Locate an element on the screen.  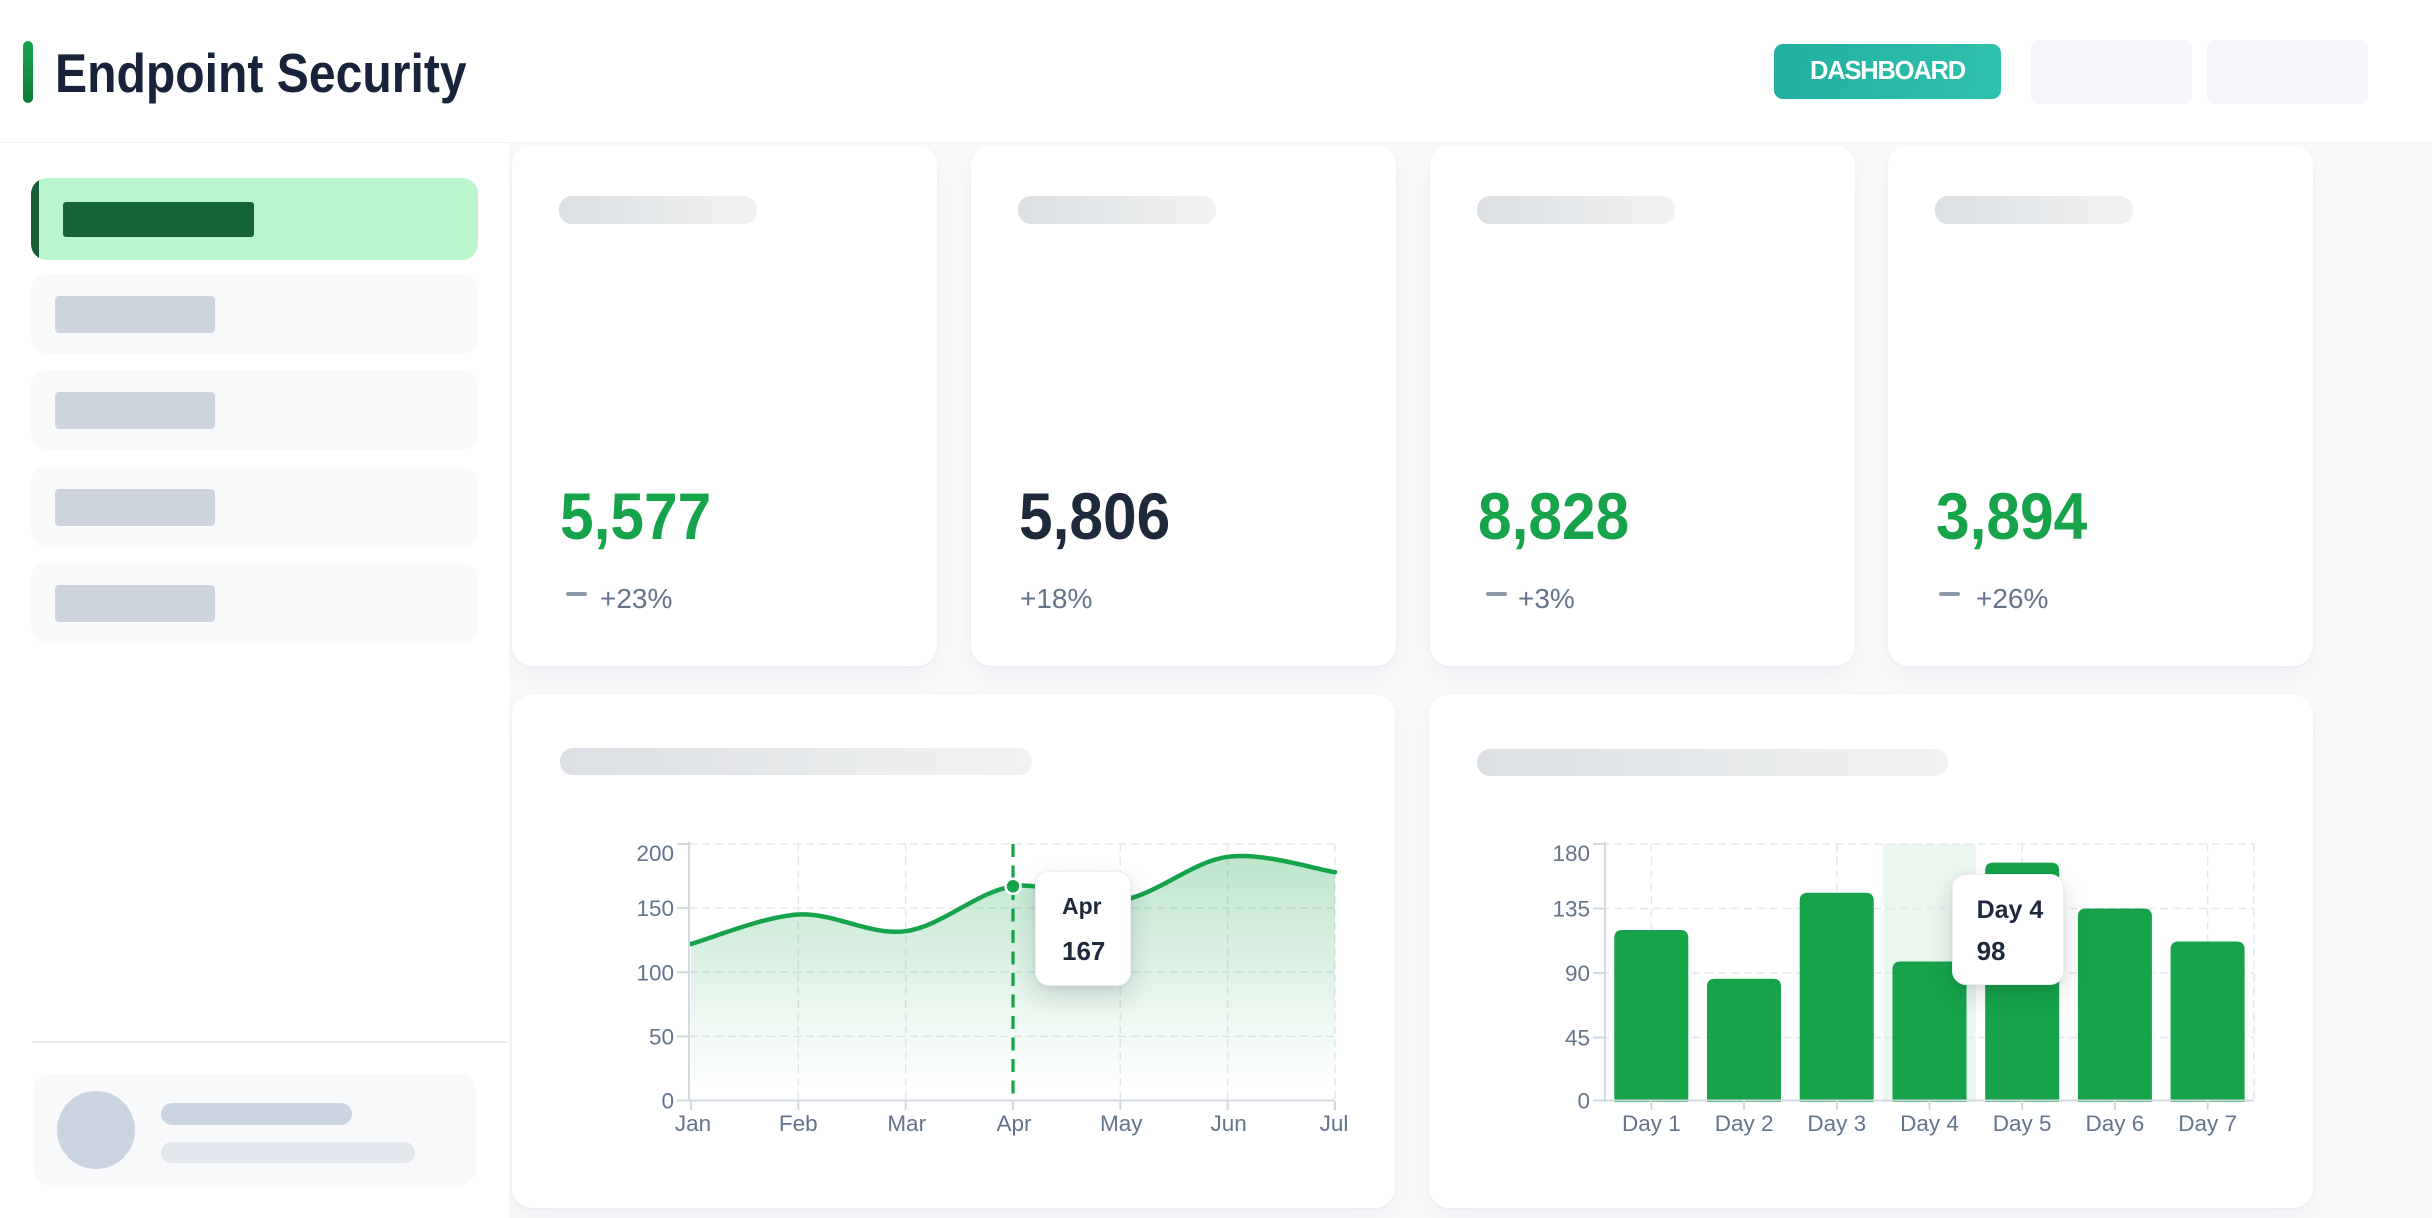
svg-text: Jun is located at coordinates (1228, 1123).